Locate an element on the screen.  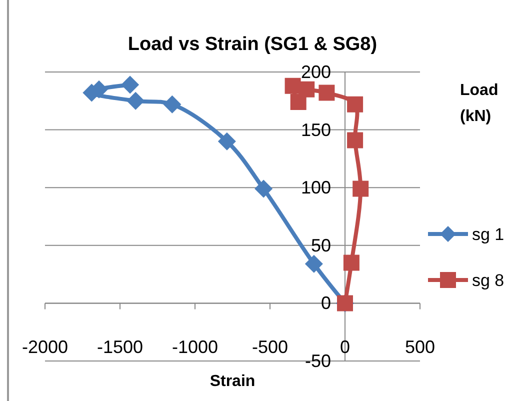
legend-label: sg 8 is located at coordinates (488, 280).